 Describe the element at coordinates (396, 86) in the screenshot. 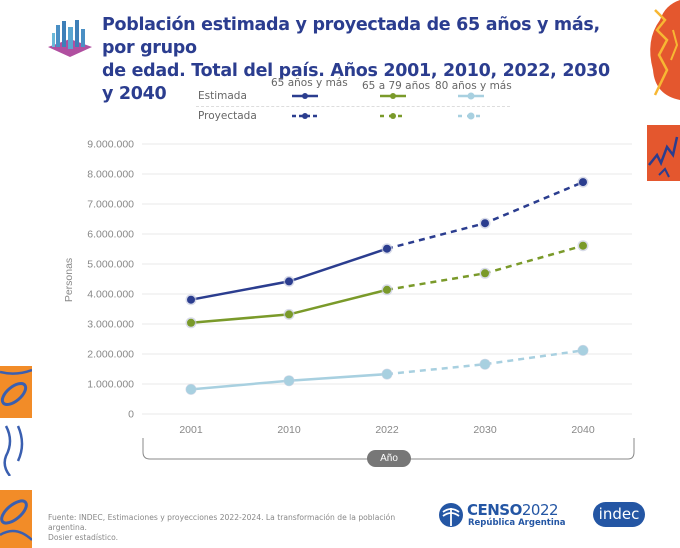

I see `legend-header-65-79: 65 a 79 años` at that location.